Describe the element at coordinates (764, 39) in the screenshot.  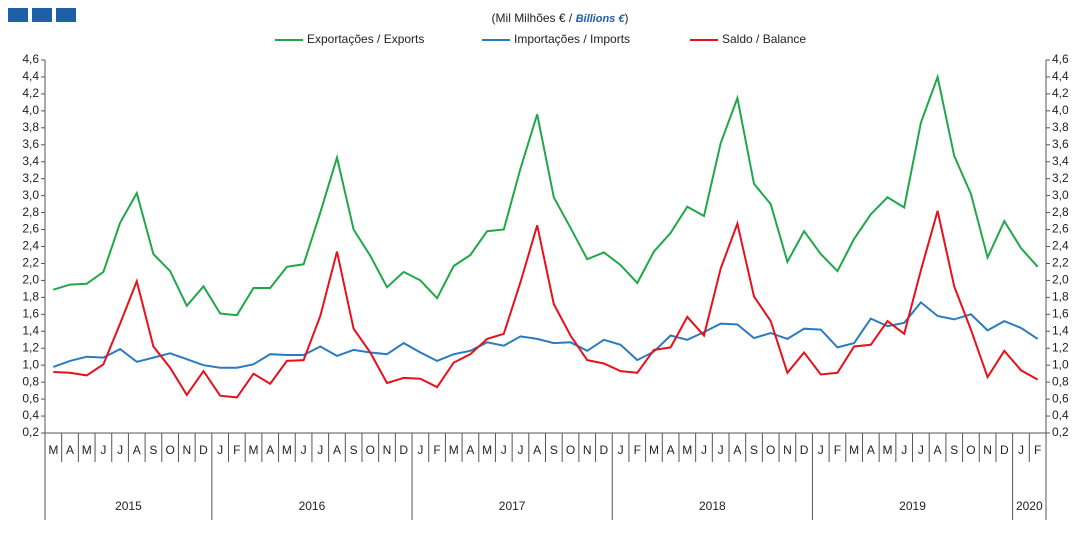
I see `legend-label: Saldo / Balance` at that location.